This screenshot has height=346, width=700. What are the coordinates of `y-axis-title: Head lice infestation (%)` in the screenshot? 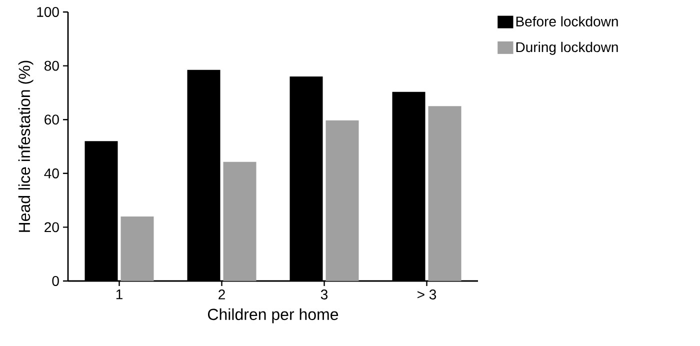 It's located at (26, 146).